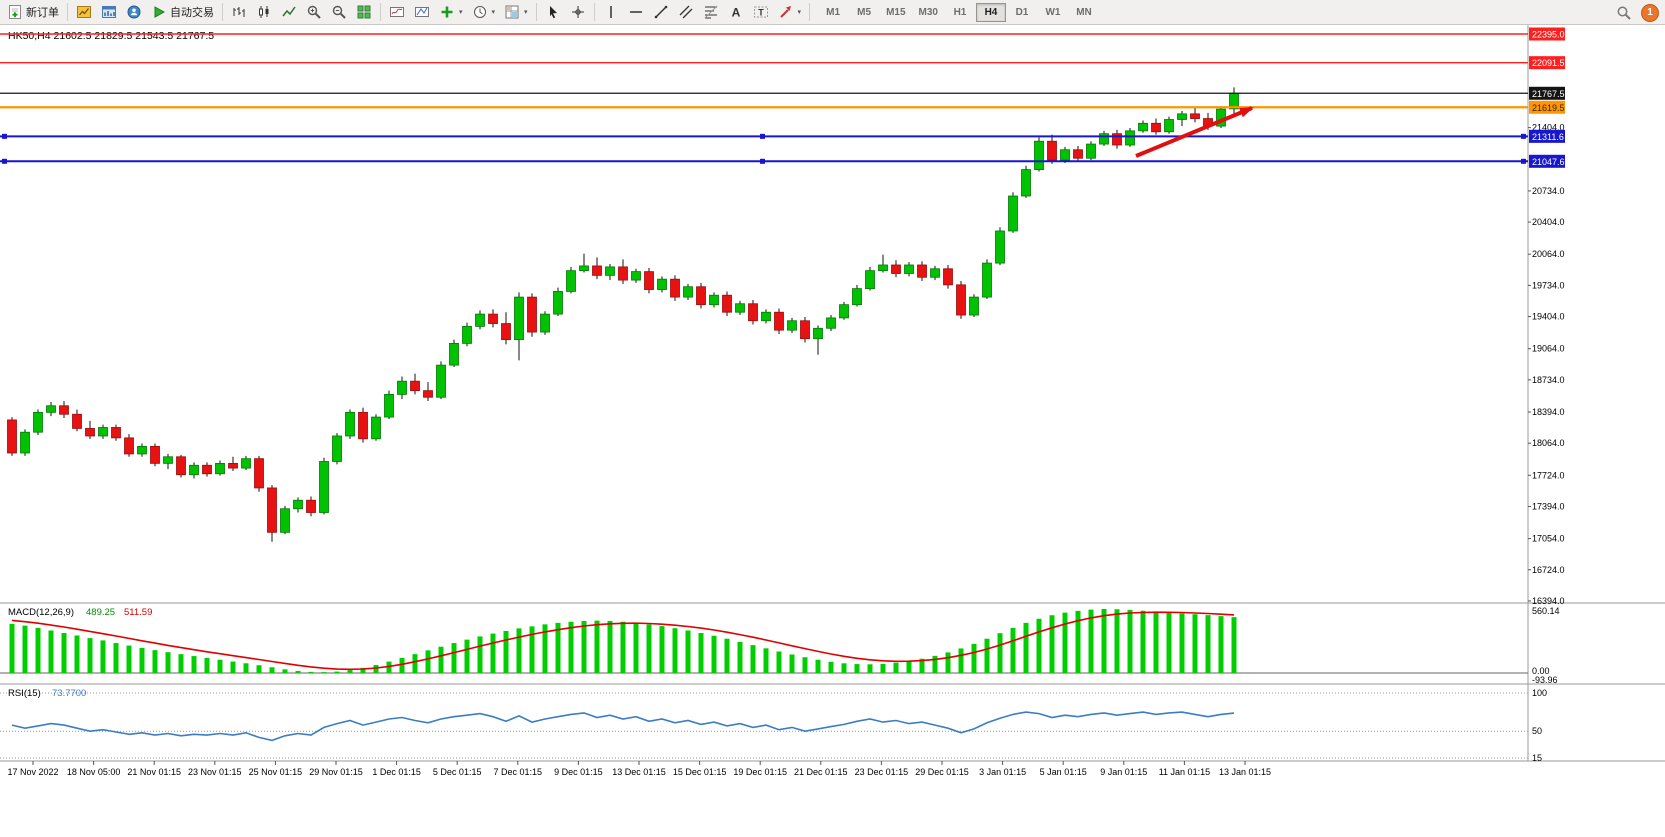  Describe the element at coordinates (1548, 349) in the screenshot. I see `price-axis-label: 19064.0` at that location.